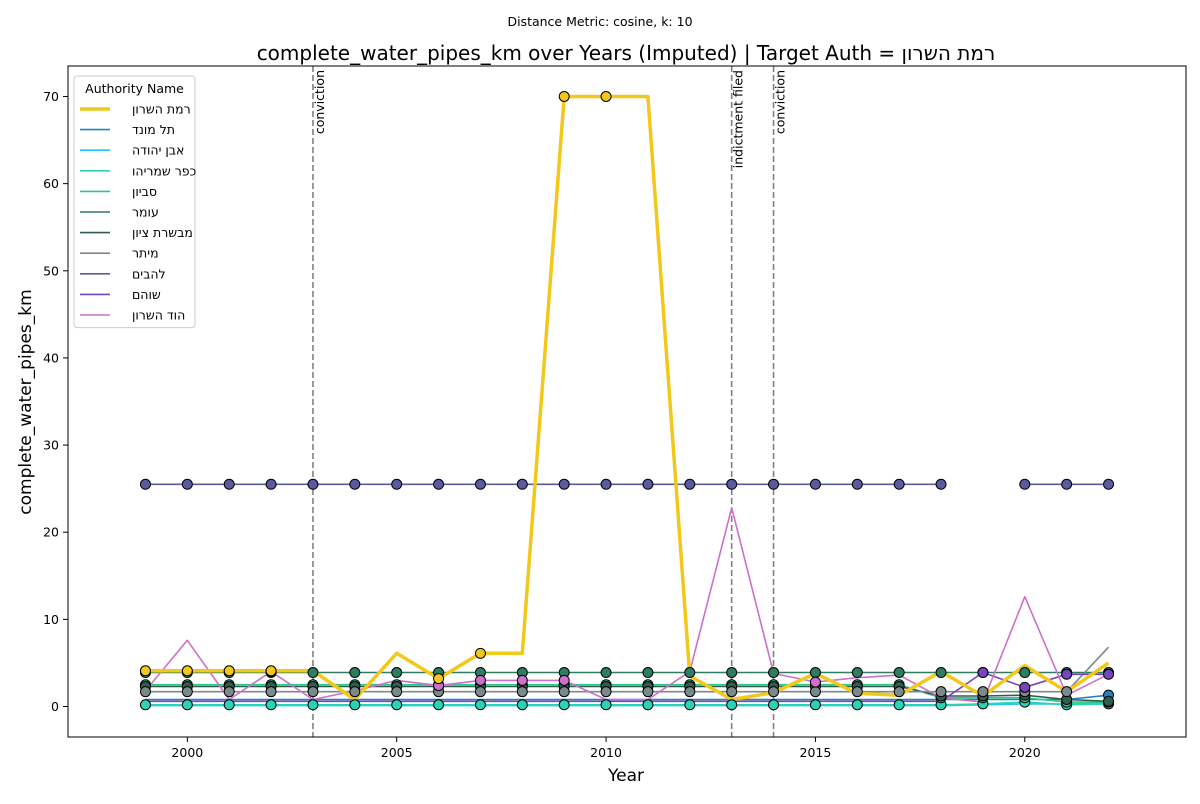 Image resolution: width=1200 pixels, height=804 pixels. I want to click on event-label: indictment filed, so click(738, 119).